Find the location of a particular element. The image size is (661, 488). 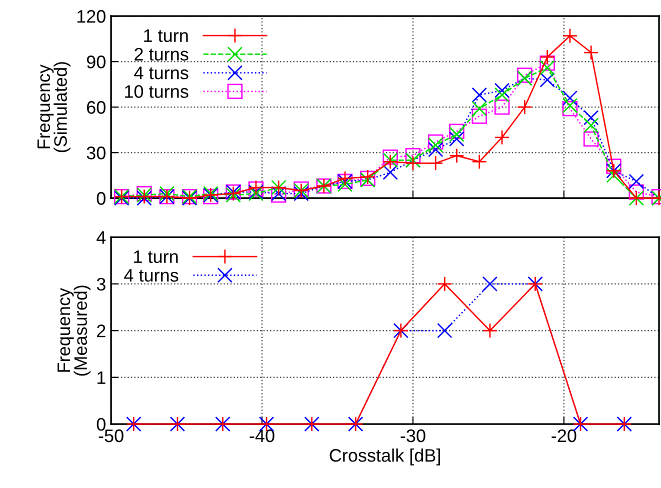

y-tick-label: 120 is located at coordinates (91, 16).